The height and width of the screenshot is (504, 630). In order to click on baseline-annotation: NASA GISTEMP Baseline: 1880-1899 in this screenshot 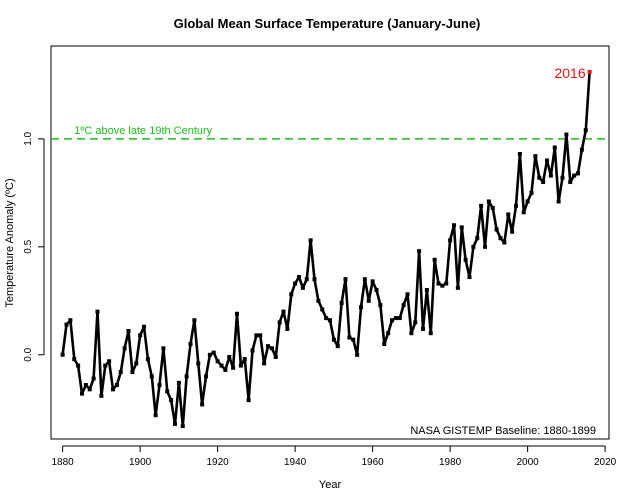, I will do `click(503, 431)`.